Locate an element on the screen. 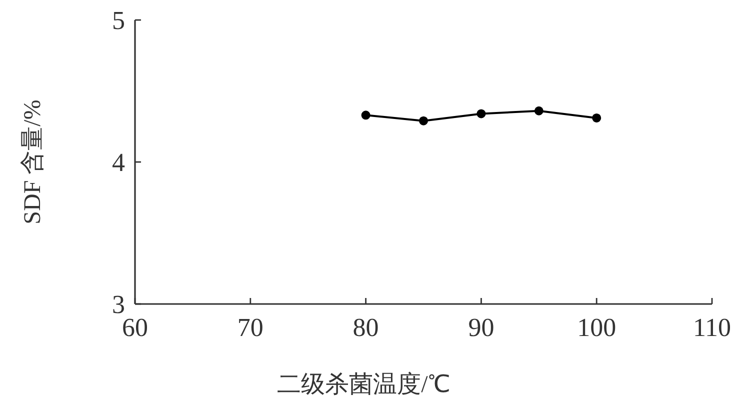 The height and width of the screenshot is (400, 748). y-tick-label: 5 is located at coordinates (118, 20).